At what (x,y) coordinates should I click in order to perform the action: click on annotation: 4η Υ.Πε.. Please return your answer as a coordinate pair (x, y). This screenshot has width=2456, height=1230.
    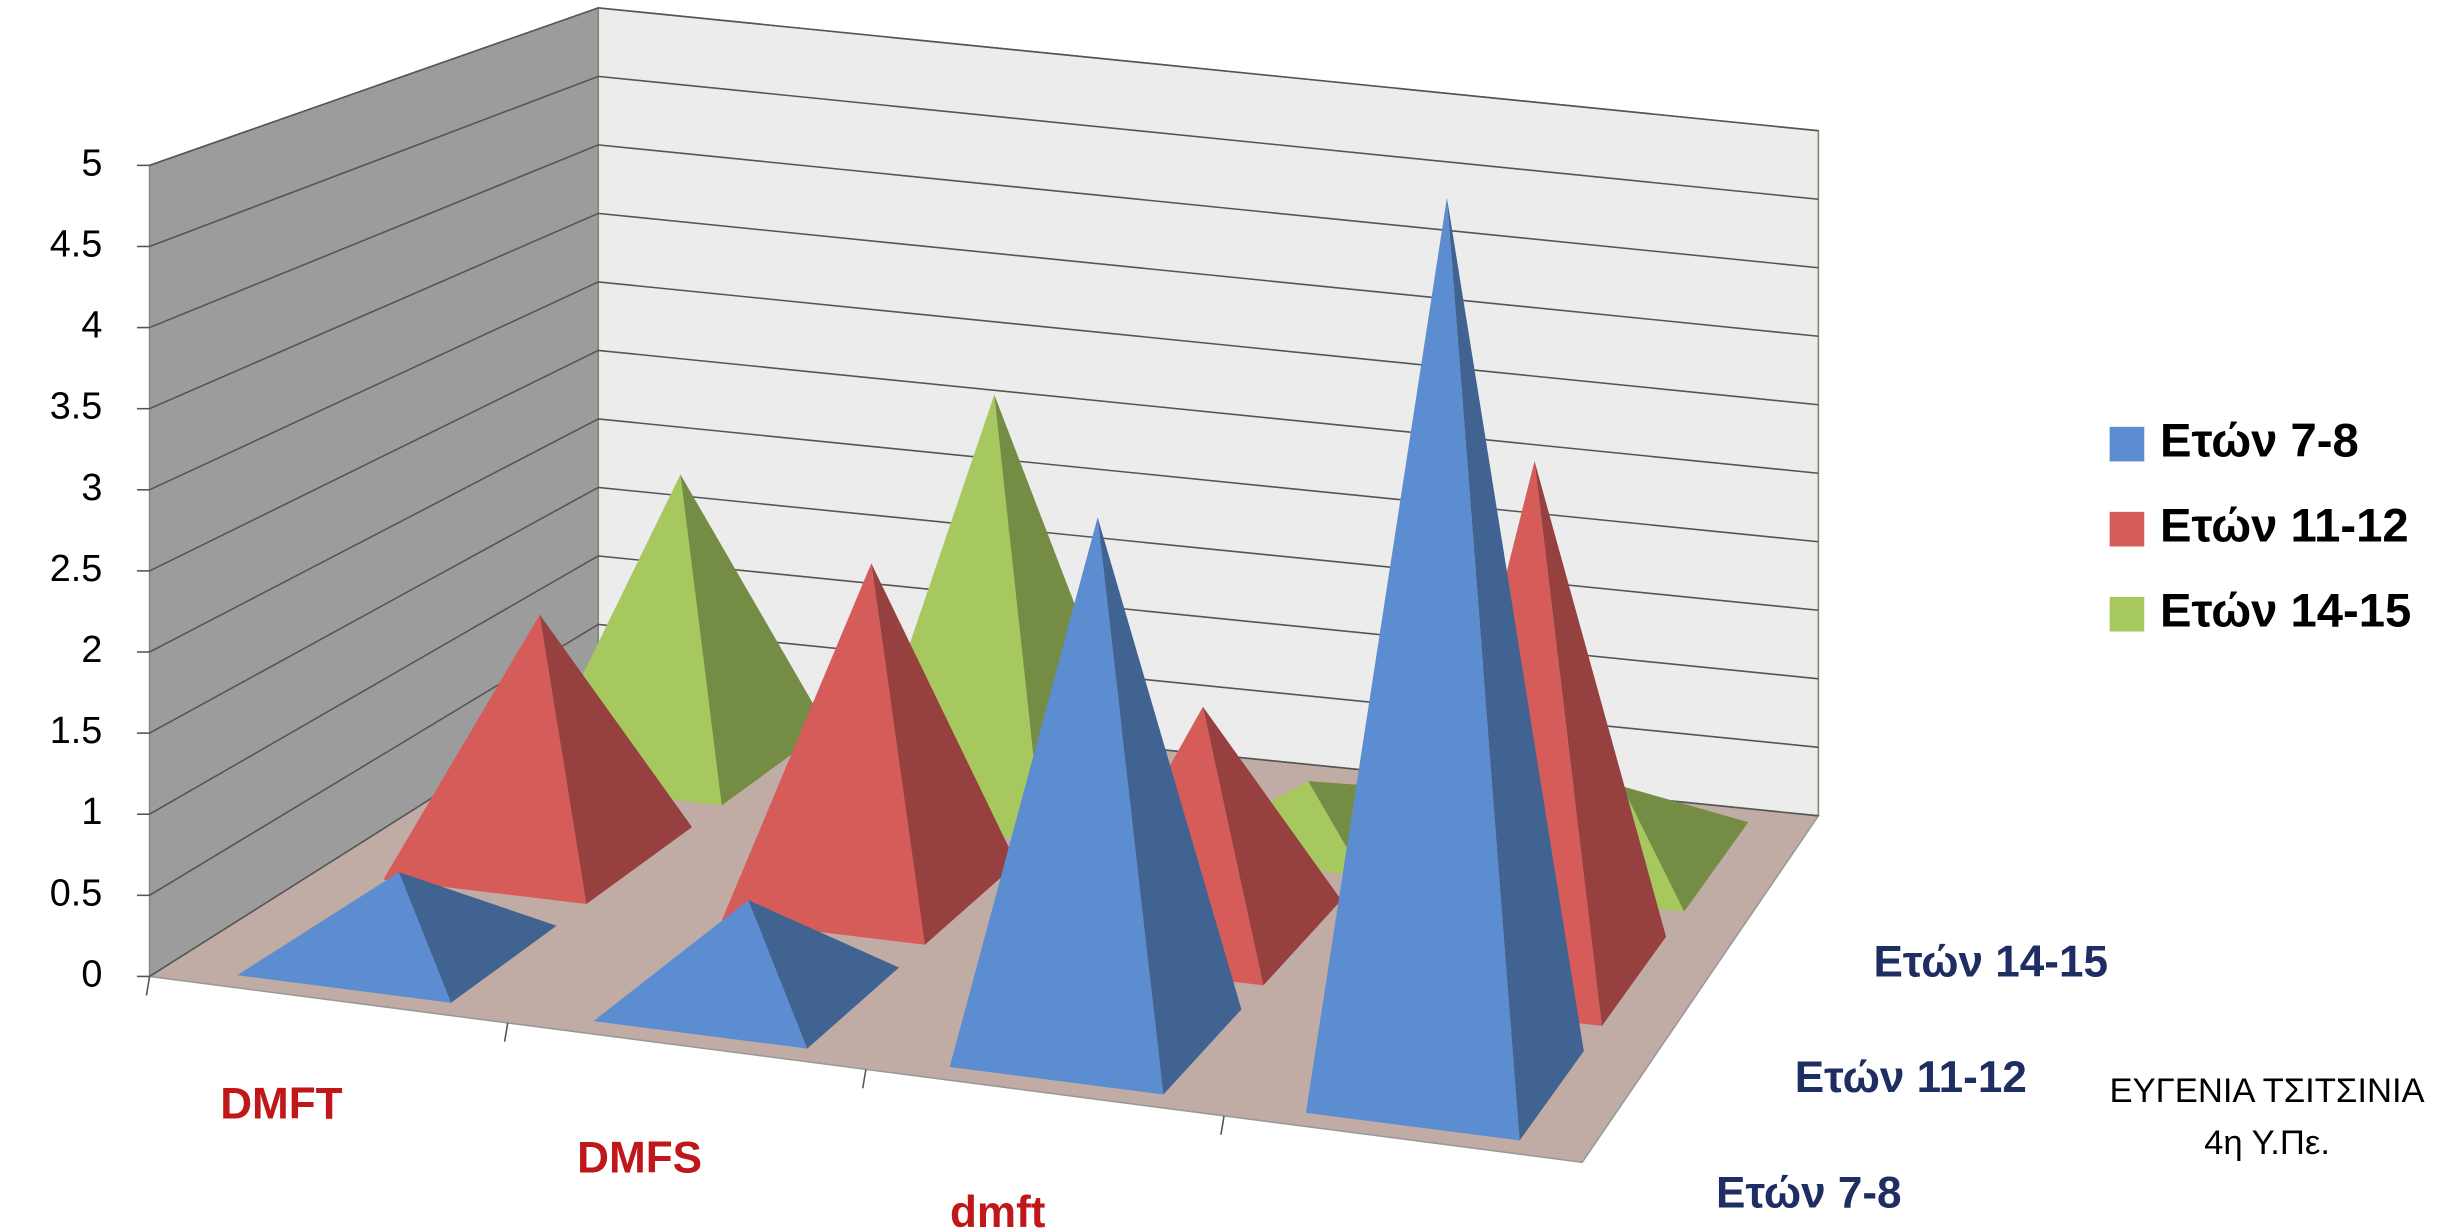
    Looking at the image, I should click on (2267, 1143).